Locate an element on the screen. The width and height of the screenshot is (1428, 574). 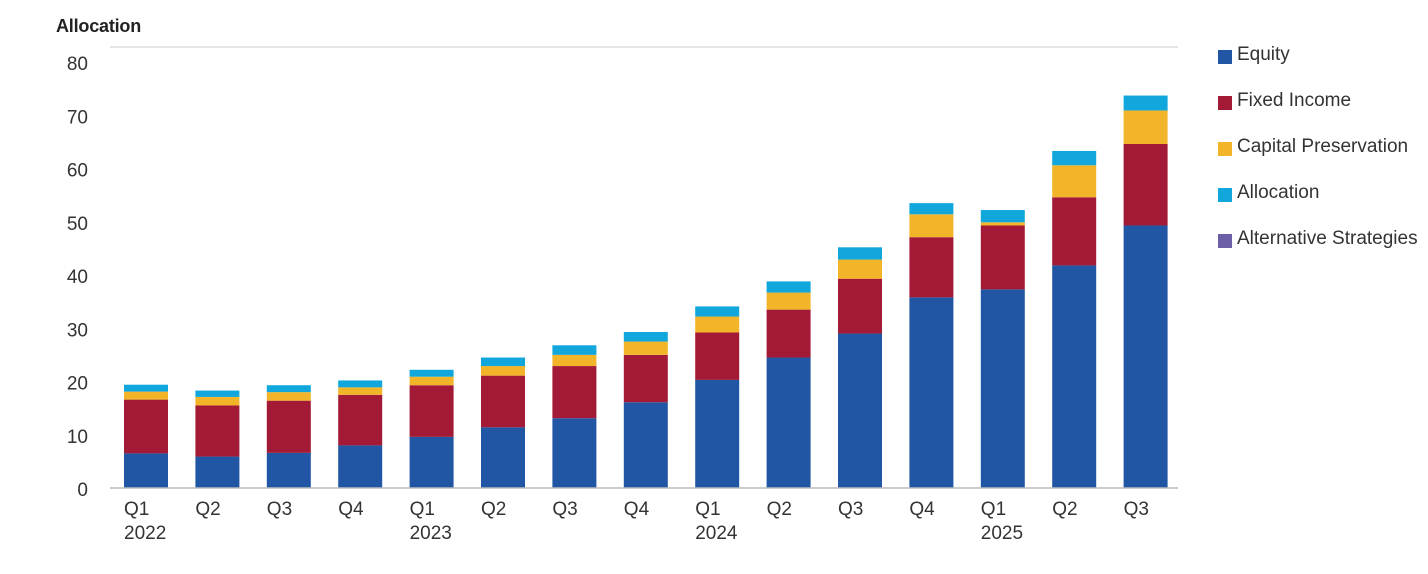
x-tick-year-label: 2025 is located at coordinates (1002, 533).